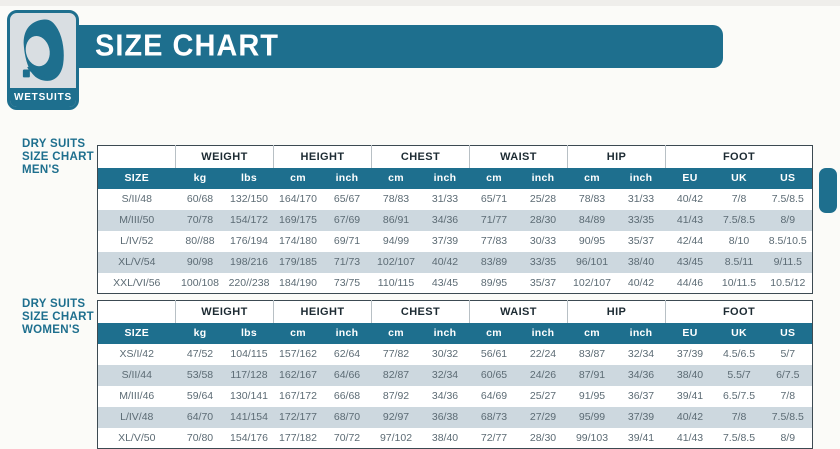 The width and height of the screenshot is (840, 449). Describe the element at coordinates (347, 438) in the screenshot. I see `value-cell: 70/72` at that location.